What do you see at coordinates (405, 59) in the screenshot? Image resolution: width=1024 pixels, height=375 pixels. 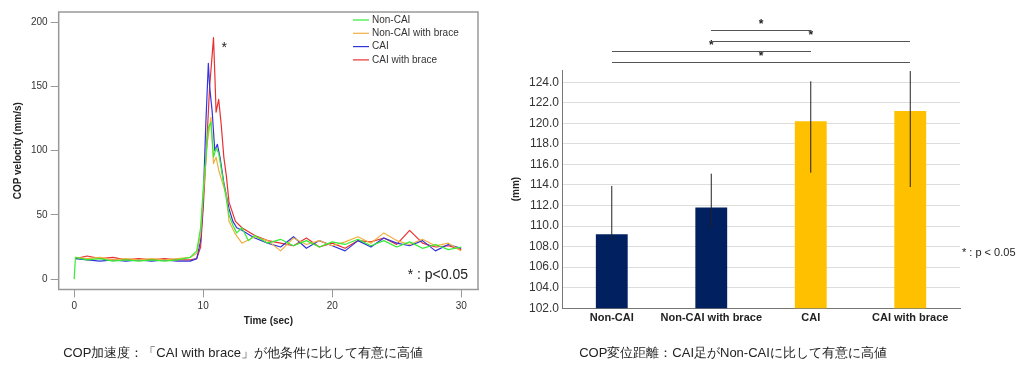 I see `legend-label: CAI with brace` at bounding box center [405, 59].